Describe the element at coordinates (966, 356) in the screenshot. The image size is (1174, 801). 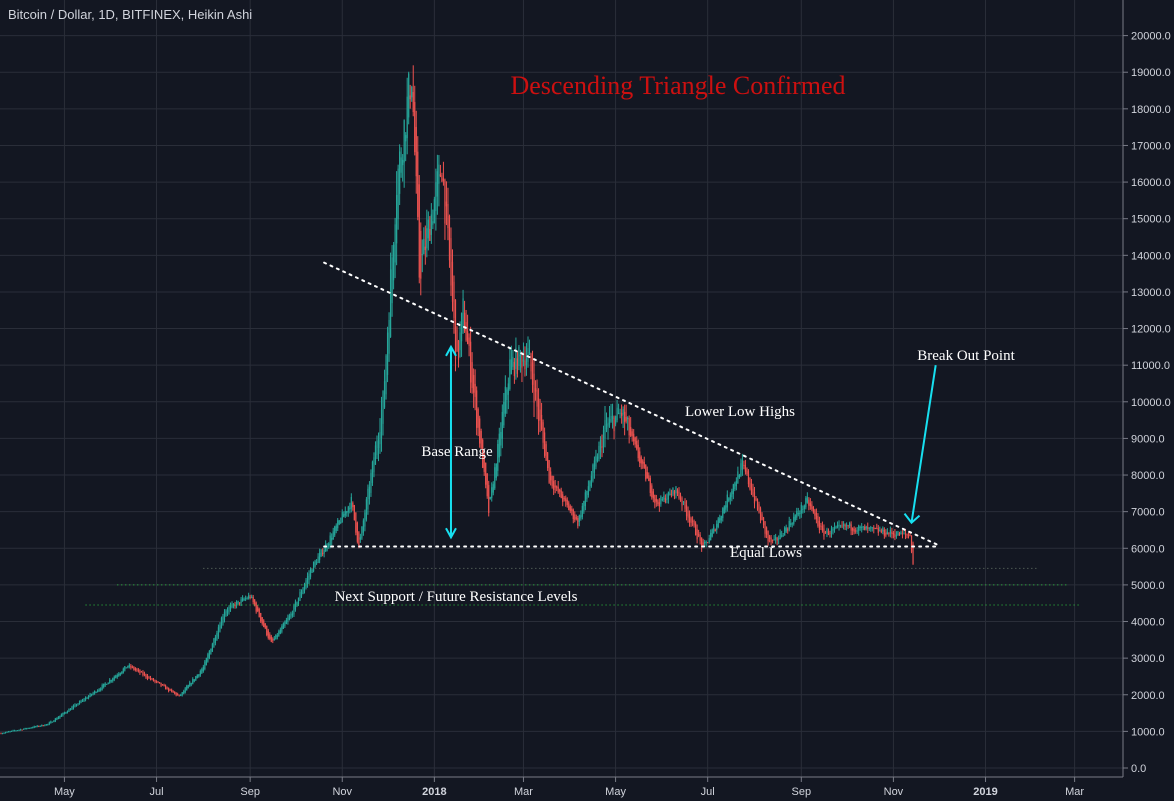
I see `breakout-label: Break Out Point` at that location.